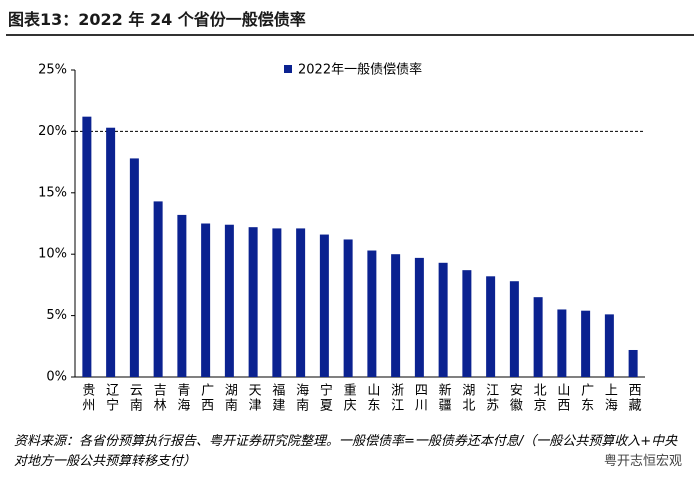 Image resolution: width=700 pixels, height=490 pixels. I want to click on x-tick-label: 重庆, so click(349, 397).